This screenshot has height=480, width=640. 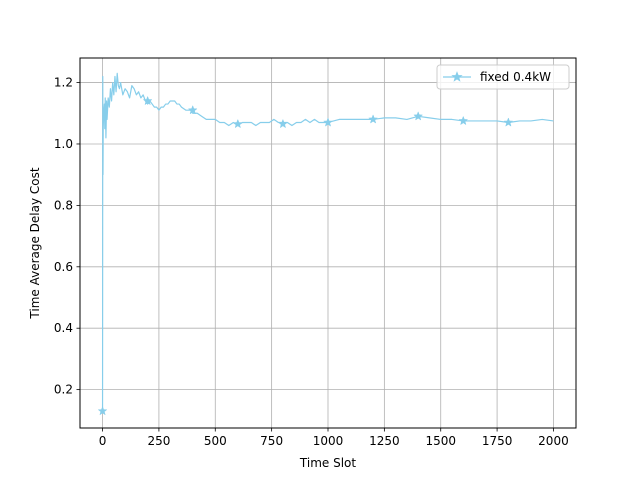 I want to click on y-tick-label: 0.8, so click(x=63, y=205).